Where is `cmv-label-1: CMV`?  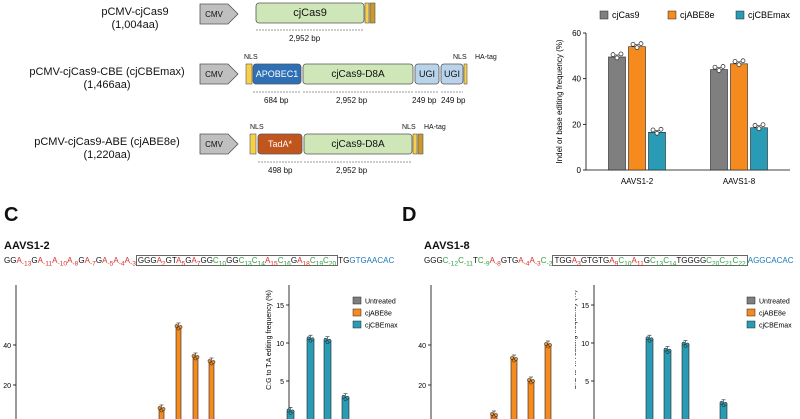 cmv-label-1: CMV is located at coordinates (214, 14).